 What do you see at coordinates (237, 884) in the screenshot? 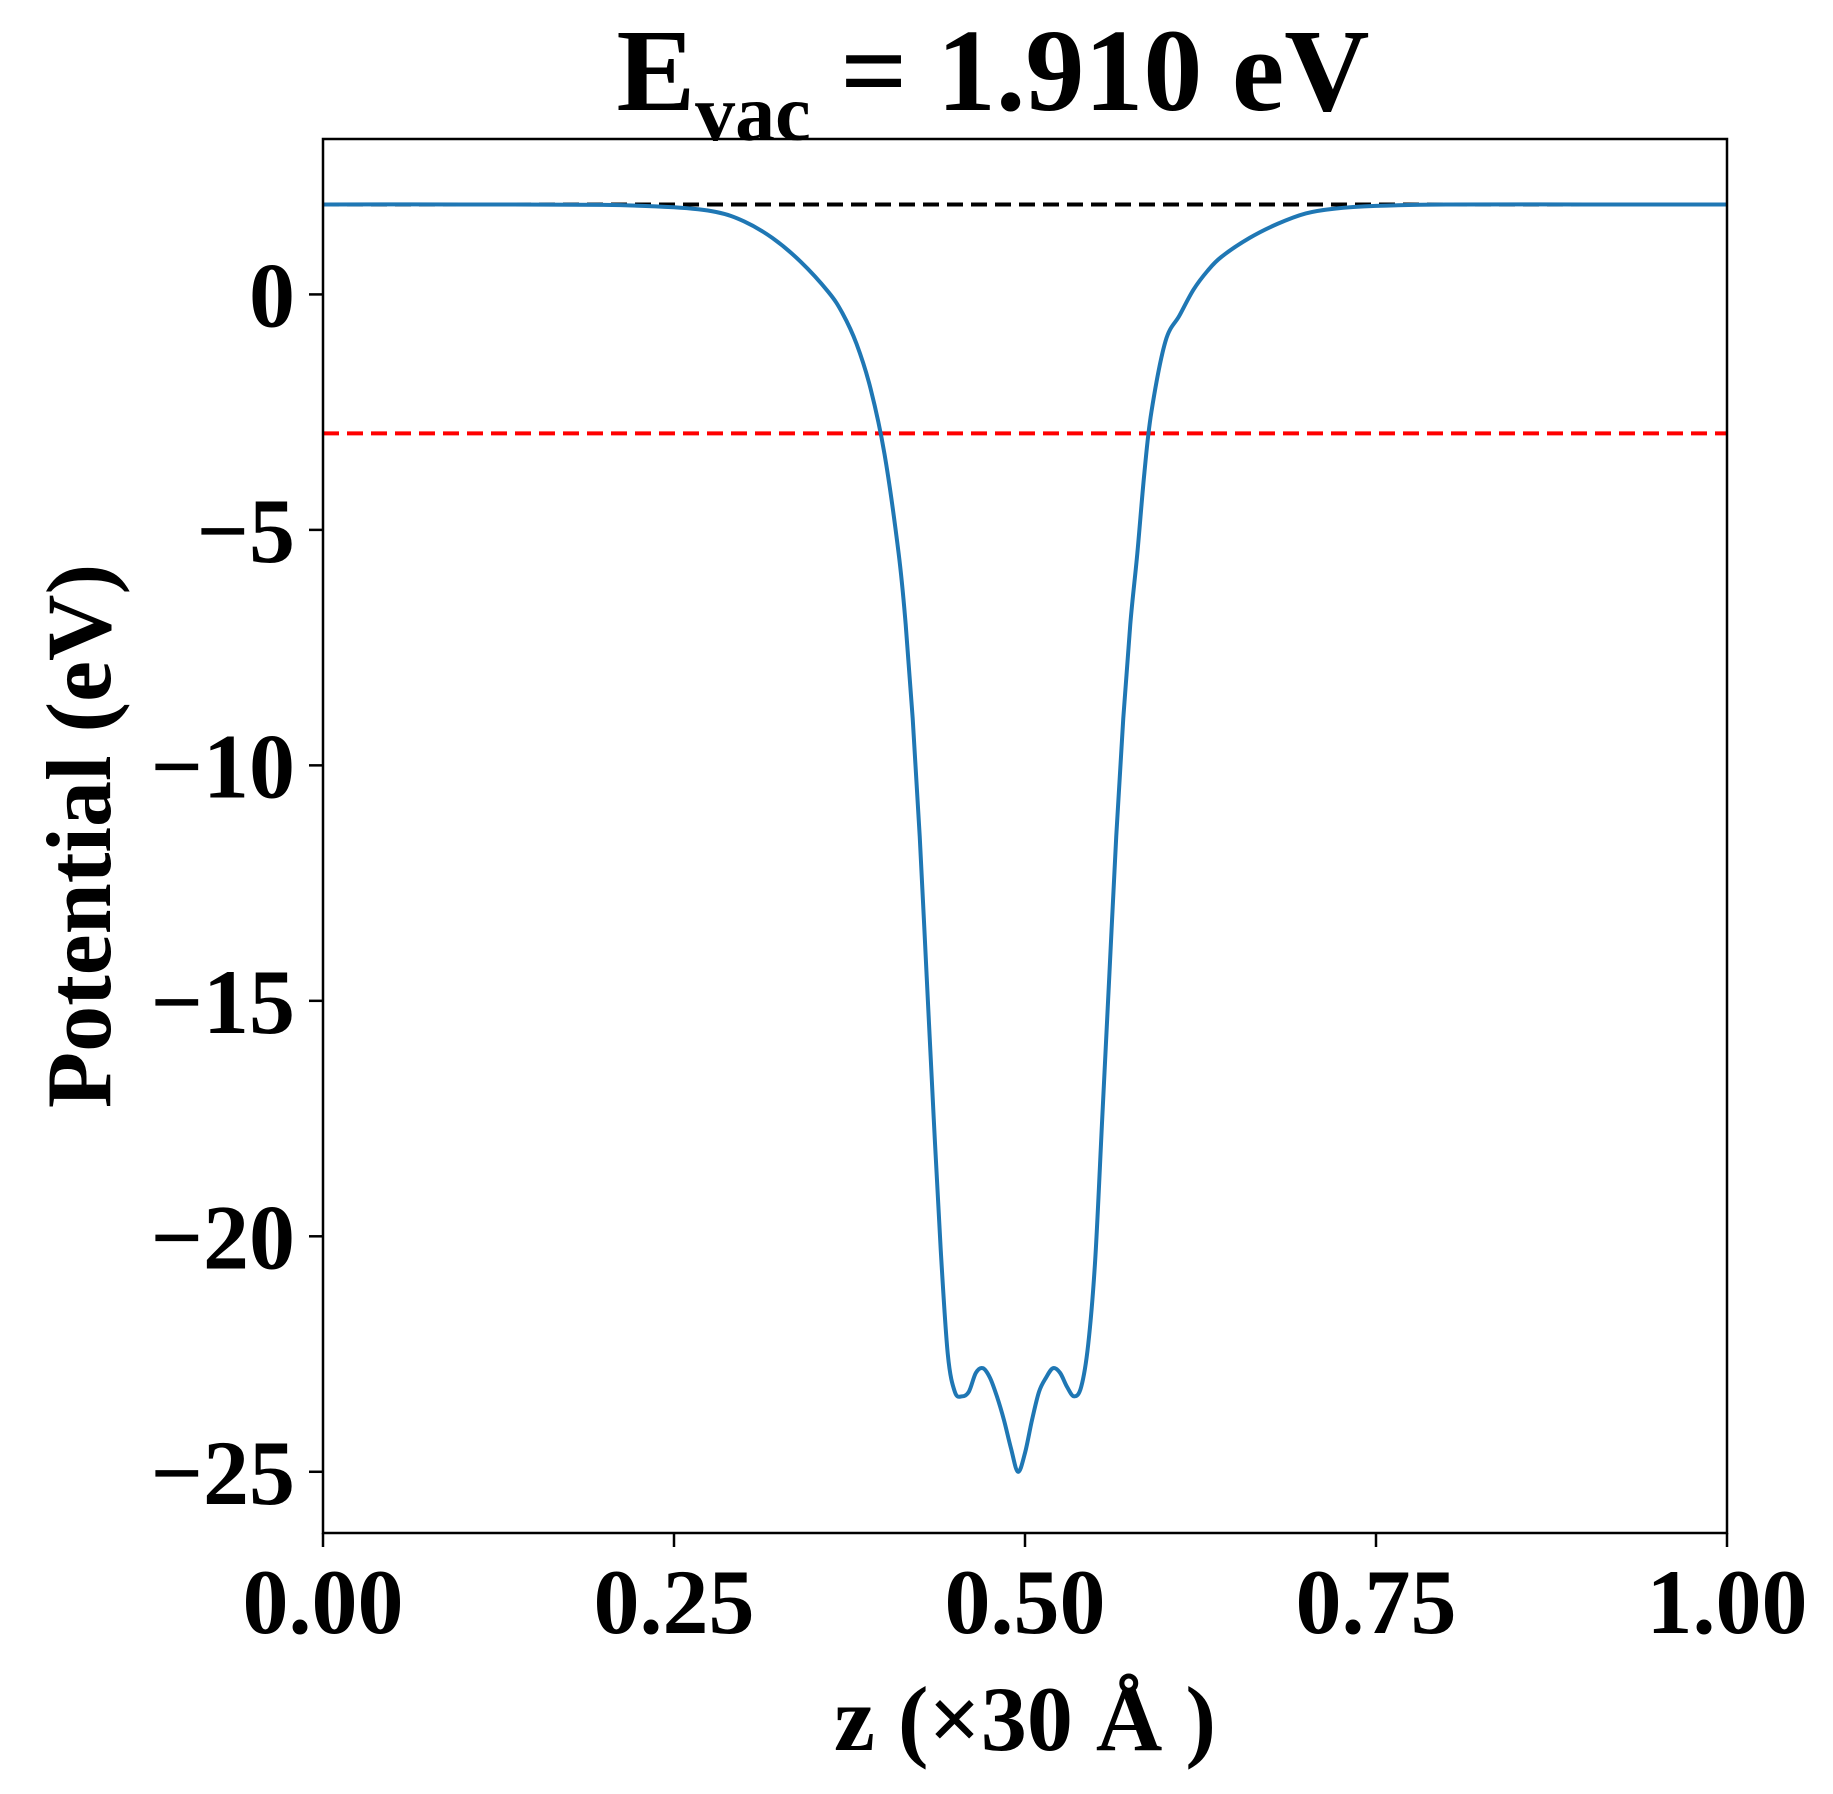
I see `y-axis-ticks: 0 −5 −10 −15 −20 −25` at bounding box center [237, 884].